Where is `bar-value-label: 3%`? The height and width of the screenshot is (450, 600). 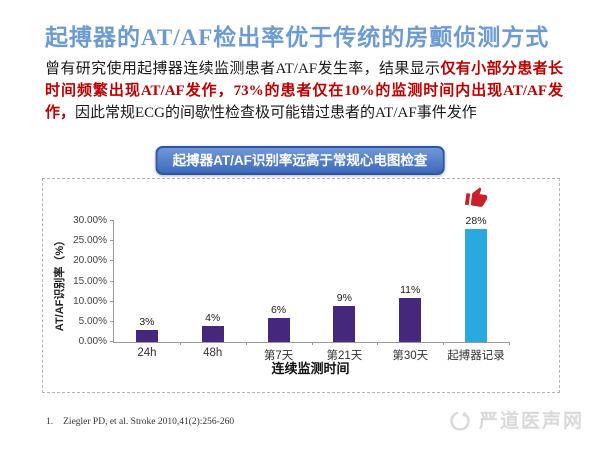 bar-value-label: 3% is located at coordinates (147, 321).